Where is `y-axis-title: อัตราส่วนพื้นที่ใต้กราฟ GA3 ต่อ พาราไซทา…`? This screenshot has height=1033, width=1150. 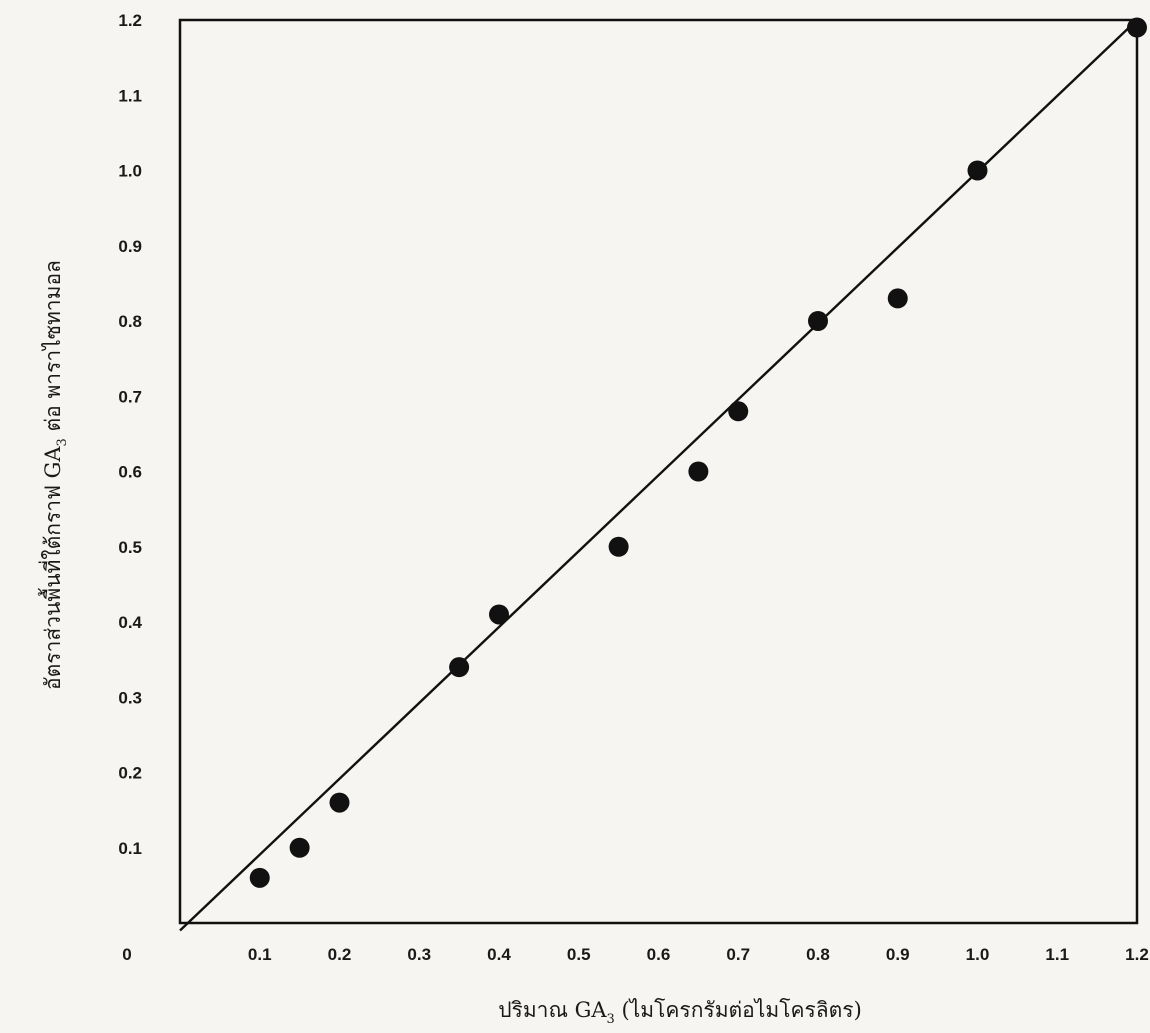
y-axis-title: อัตราส่วนพื้นที่ใต้กราฟ GA3 ต่อ พาราไซทา… is located at coordinates (54, 475).